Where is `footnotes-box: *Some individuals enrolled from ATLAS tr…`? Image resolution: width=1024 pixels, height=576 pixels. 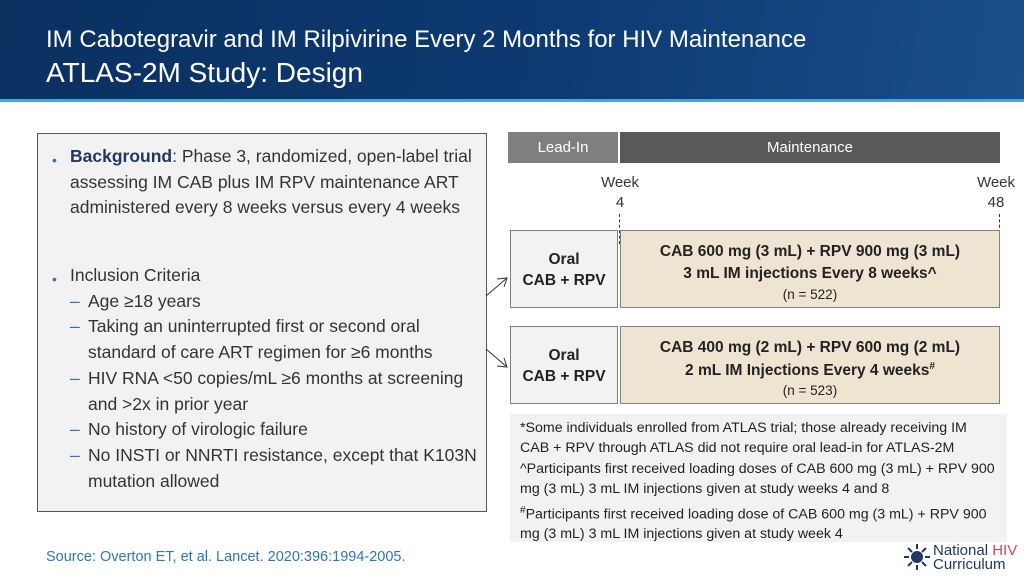
footnotes-box: *Some individuals enrolled from ATLAS tr… is located at coordinates (758, 478).